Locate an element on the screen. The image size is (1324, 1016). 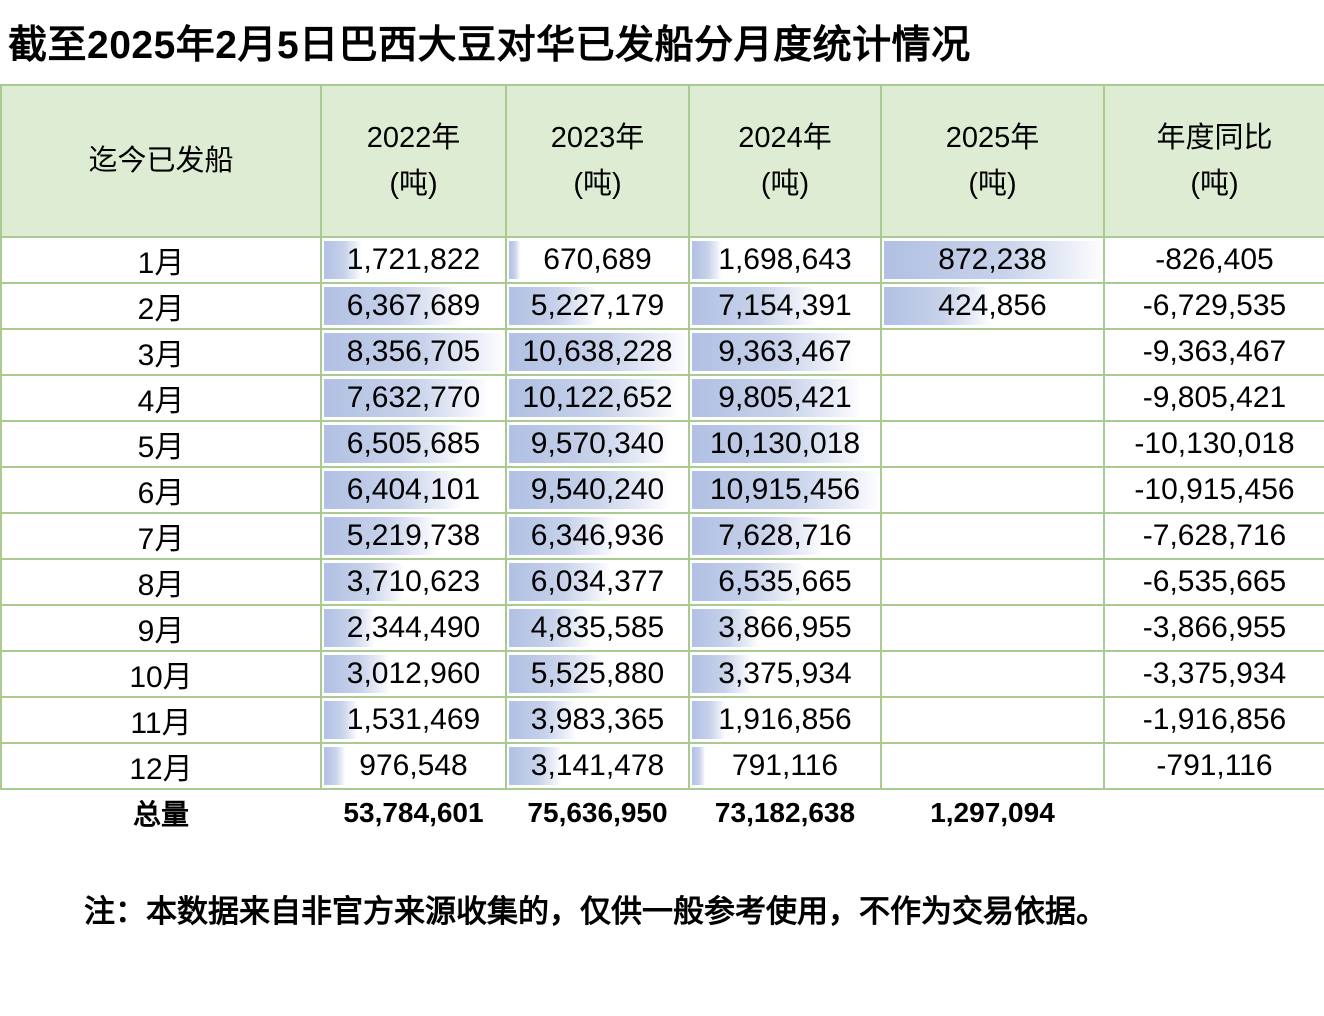
yoy-cell: -6,729,535 is located at coordinates (1213, 306).